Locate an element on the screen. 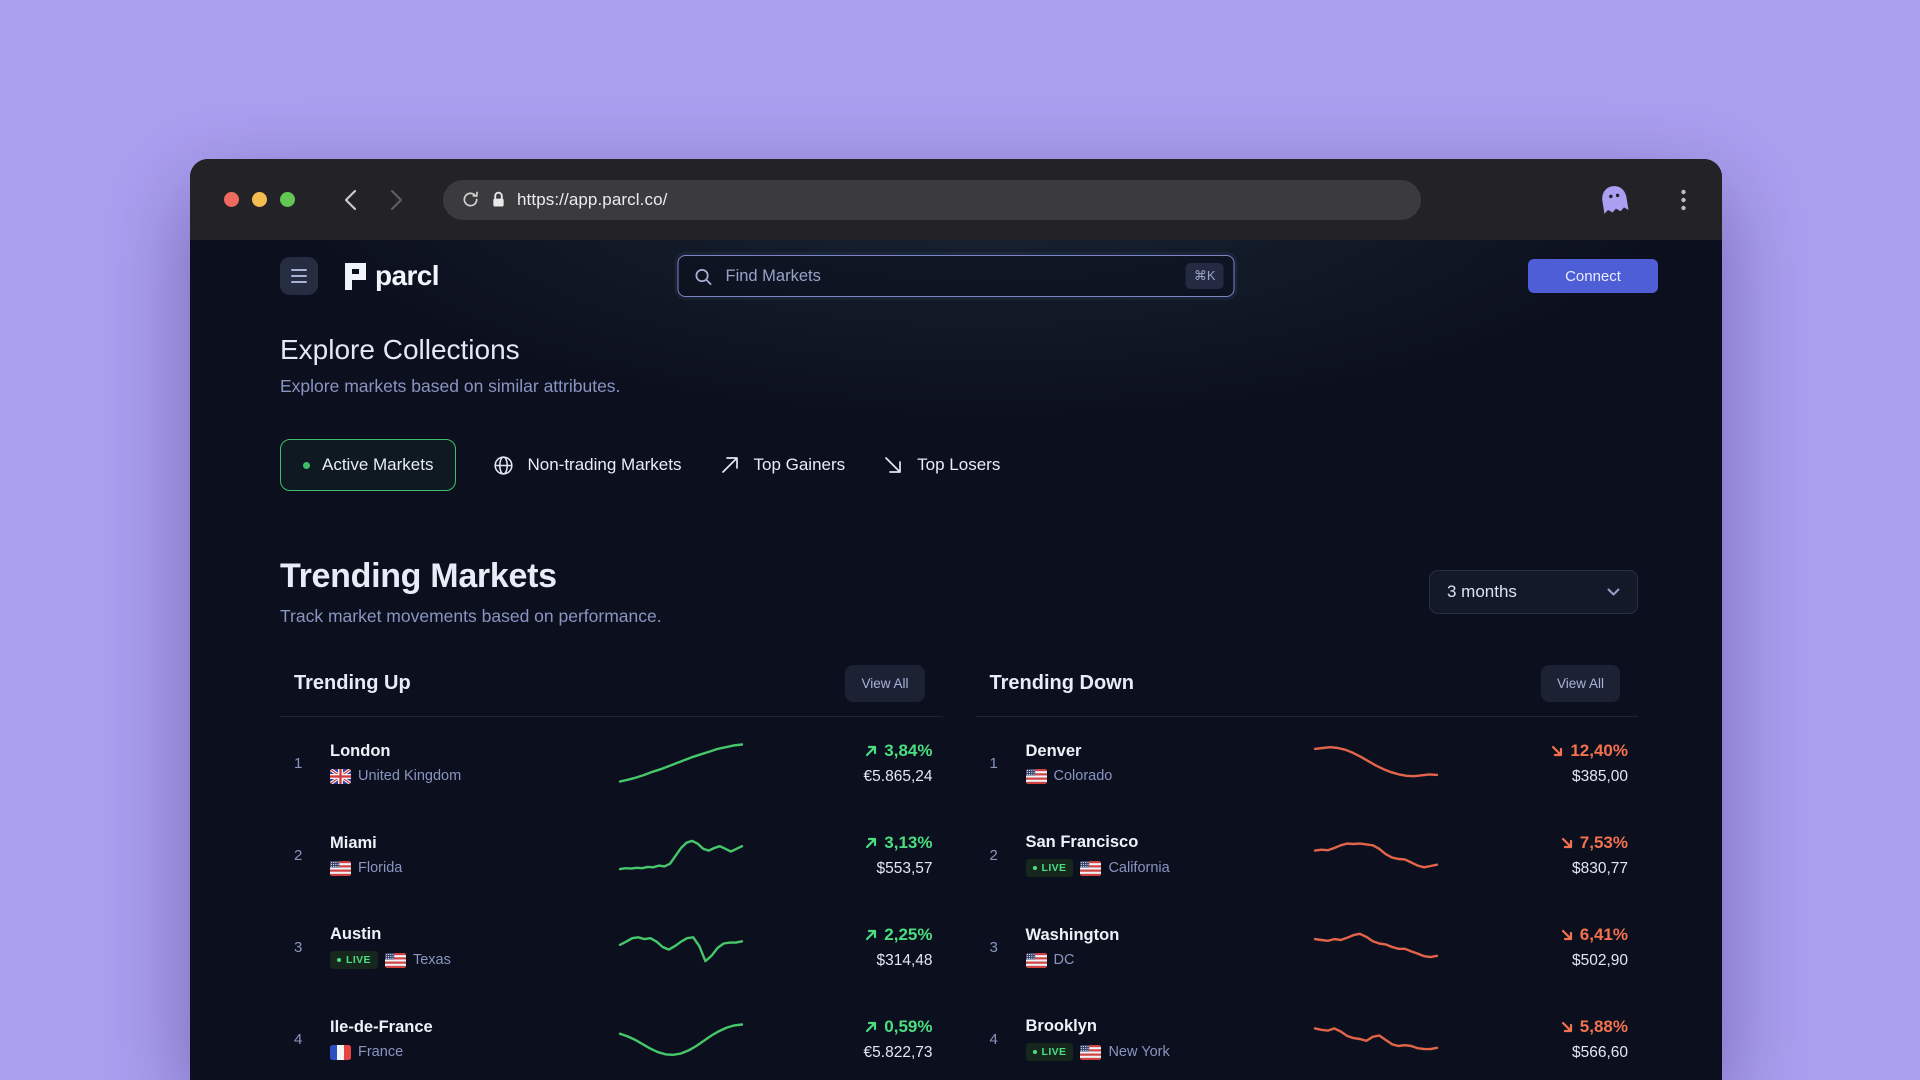 This screenshot has width=1920, height=1080. live-dot-icon is located at coordinates (1034, 868).